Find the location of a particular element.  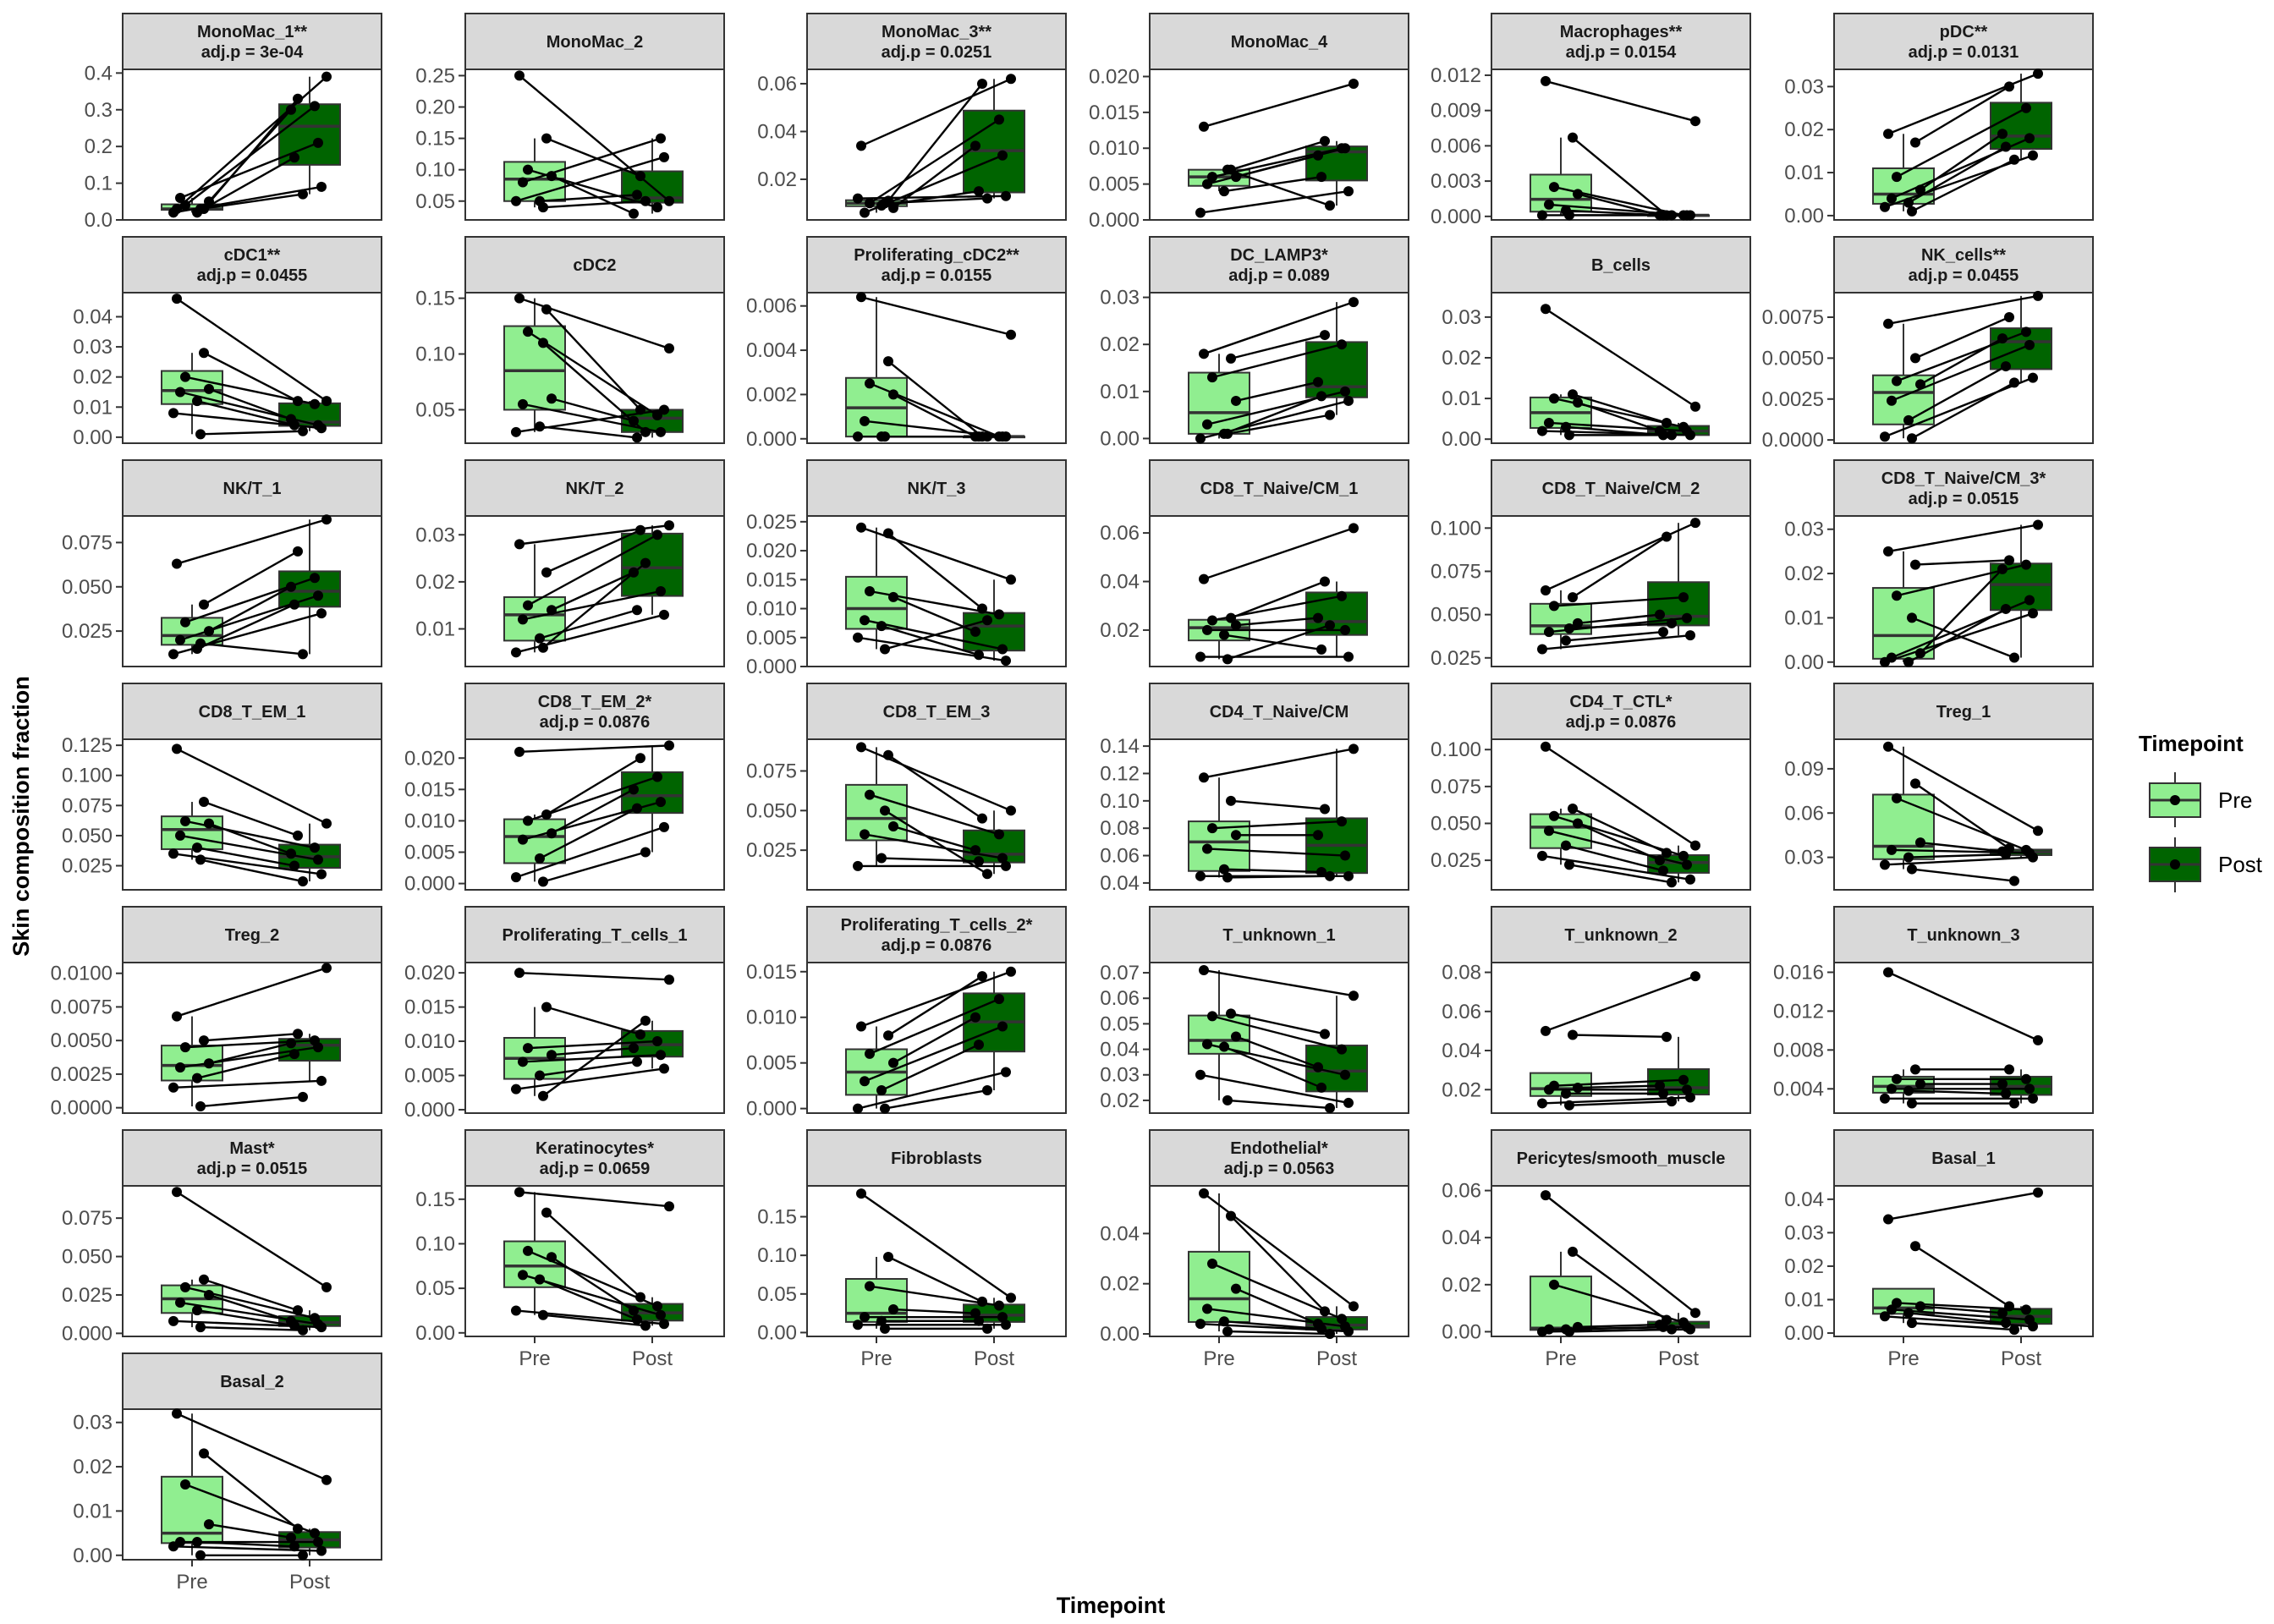

pre-box is located at coordinates (876, 812).